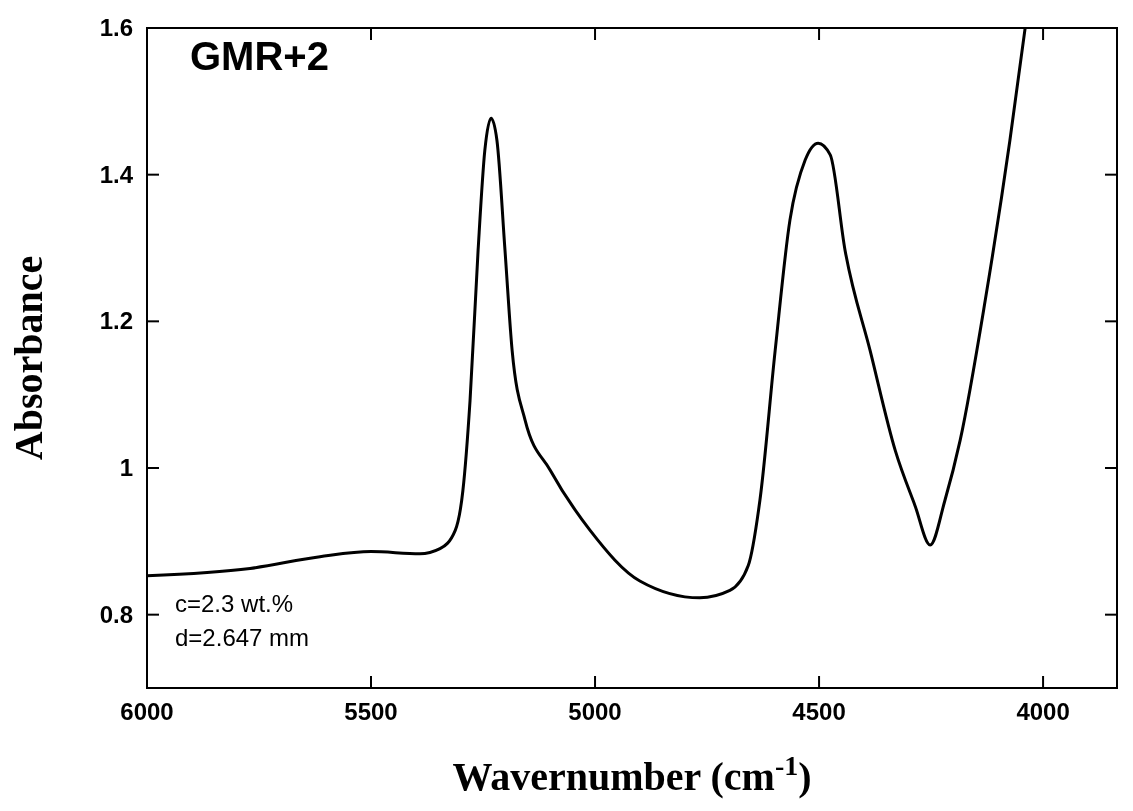  What do you see at coordinates (1043, 711) in the screenshot?
I see `x-tick-label: 4000` at bounding box center [1043, 711].